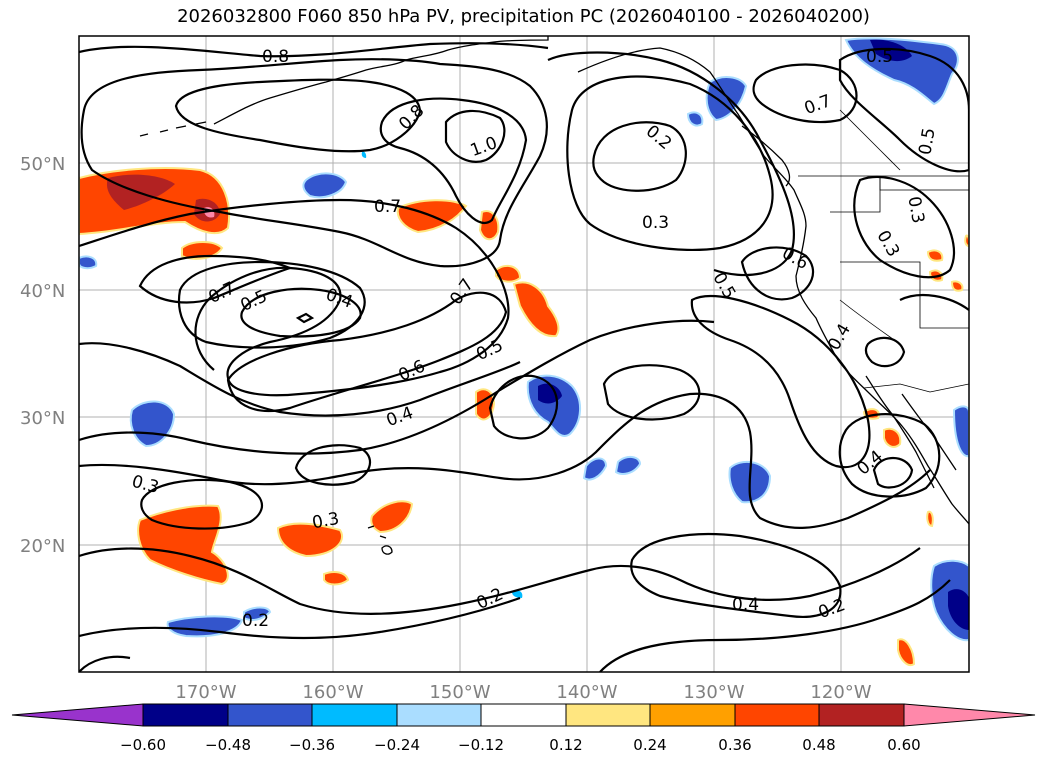 The height and width of the screenshot is (765, 1047). What do you see at coordinates (173, 129) in the screenshot?
I see `aleutian-islands` at bounding box center [173, 129].